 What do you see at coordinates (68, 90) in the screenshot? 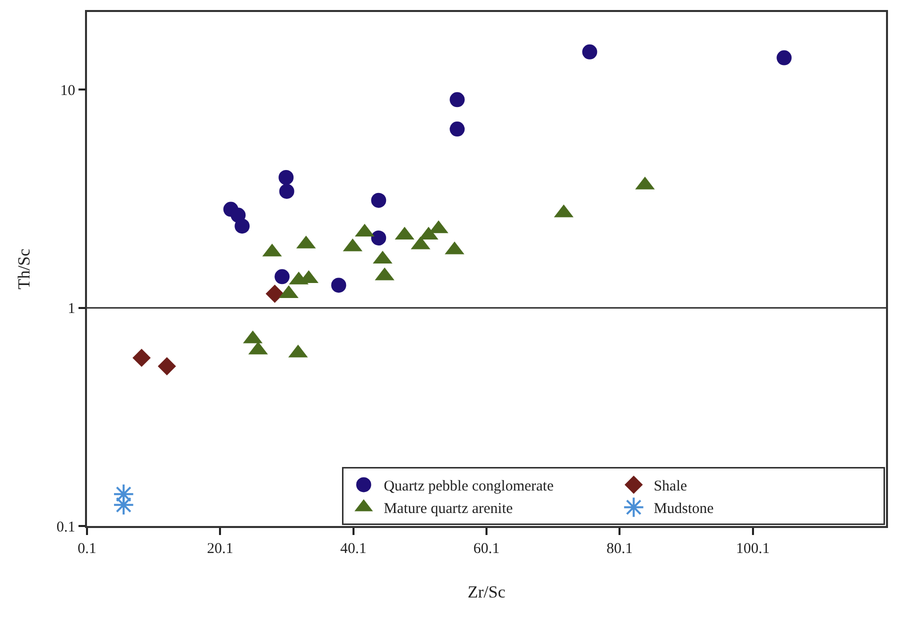
I see `y-tick-label: 10` at bounding box center [68, 90].